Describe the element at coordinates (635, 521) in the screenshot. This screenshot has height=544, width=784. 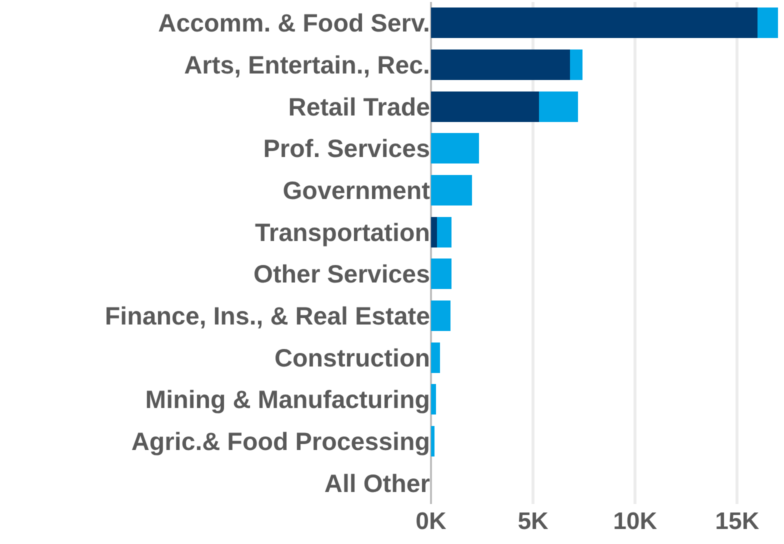
I see `x-tick-label: 10K` at that location.